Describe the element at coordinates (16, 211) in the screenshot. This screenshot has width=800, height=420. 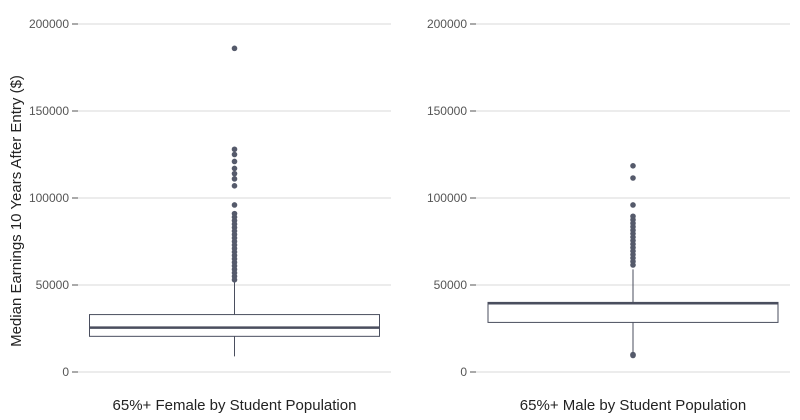
I see `y-axis-title: Median Earnings 10 Years After Entry ($)` at that location.